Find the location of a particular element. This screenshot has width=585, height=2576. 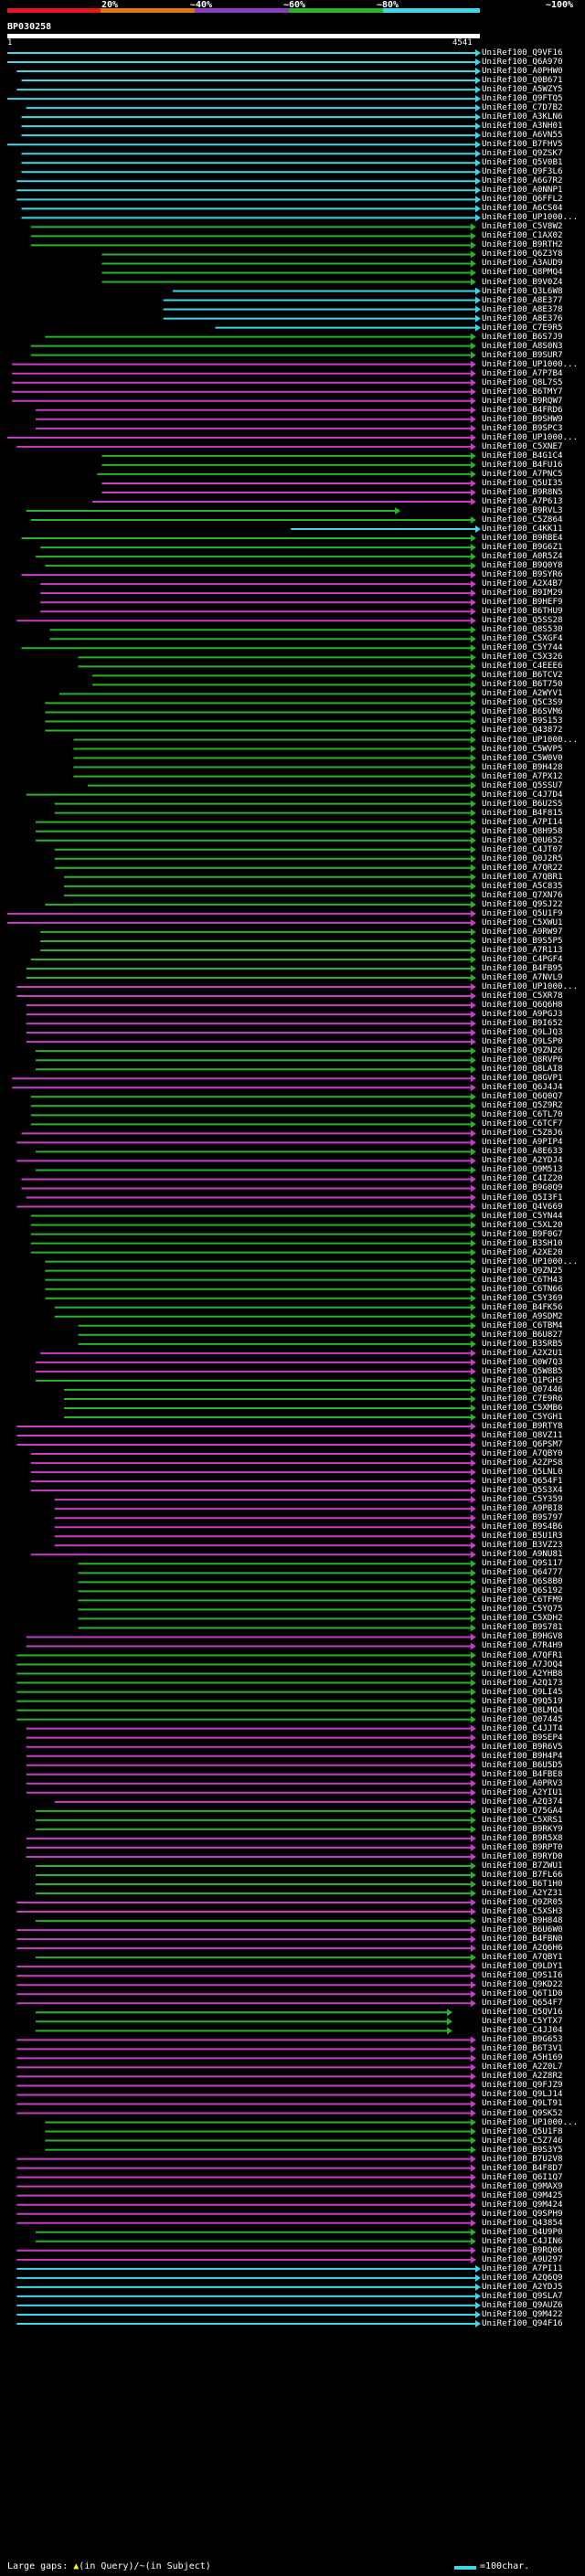

hit-label: UniRef100_B7FL66 is located at coordinates (522, 1874).